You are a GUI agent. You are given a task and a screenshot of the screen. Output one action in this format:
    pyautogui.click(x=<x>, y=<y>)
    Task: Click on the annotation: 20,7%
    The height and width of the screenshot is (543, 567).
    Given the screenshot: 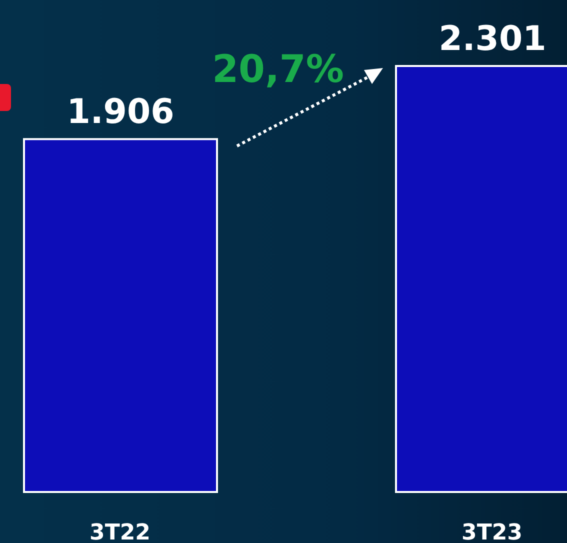 What is the action you would take?
    pyautogui.click(x=278, y=69)
    